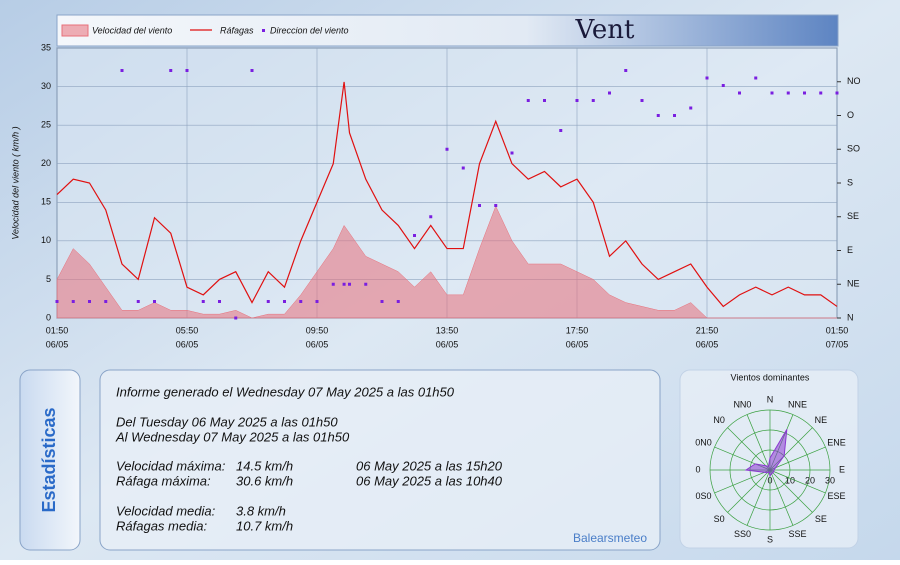 The width and height of the screenshot is (900, 565). I want to click on stats-cell: Velocidad máxima:, so click(171, 465).